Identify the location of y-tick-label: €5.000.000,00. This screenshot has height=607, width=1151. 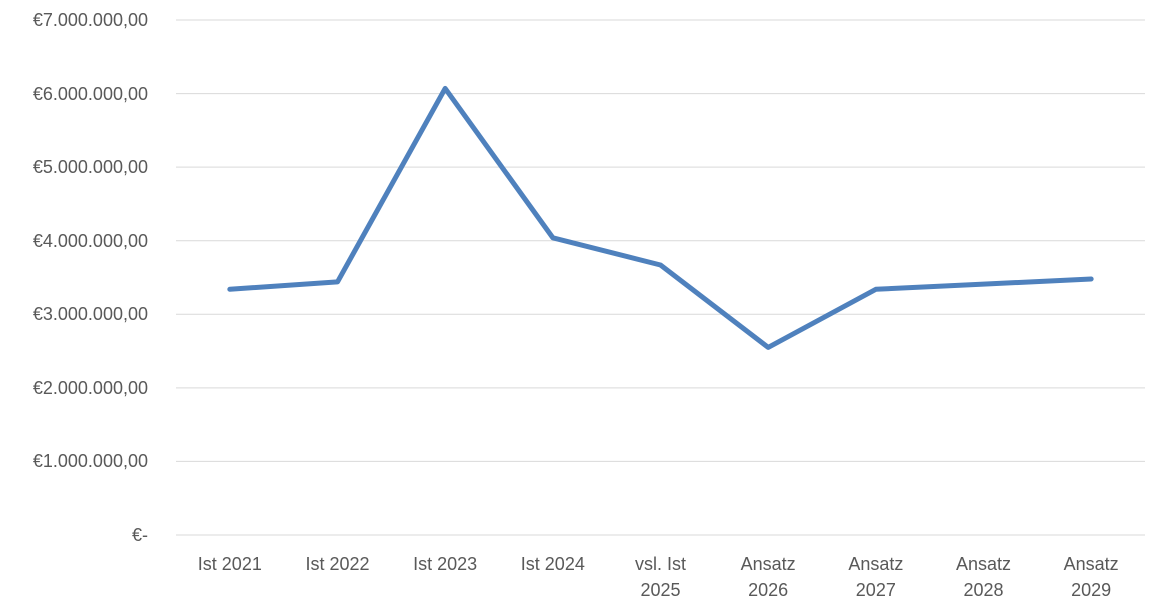
(90, 167).